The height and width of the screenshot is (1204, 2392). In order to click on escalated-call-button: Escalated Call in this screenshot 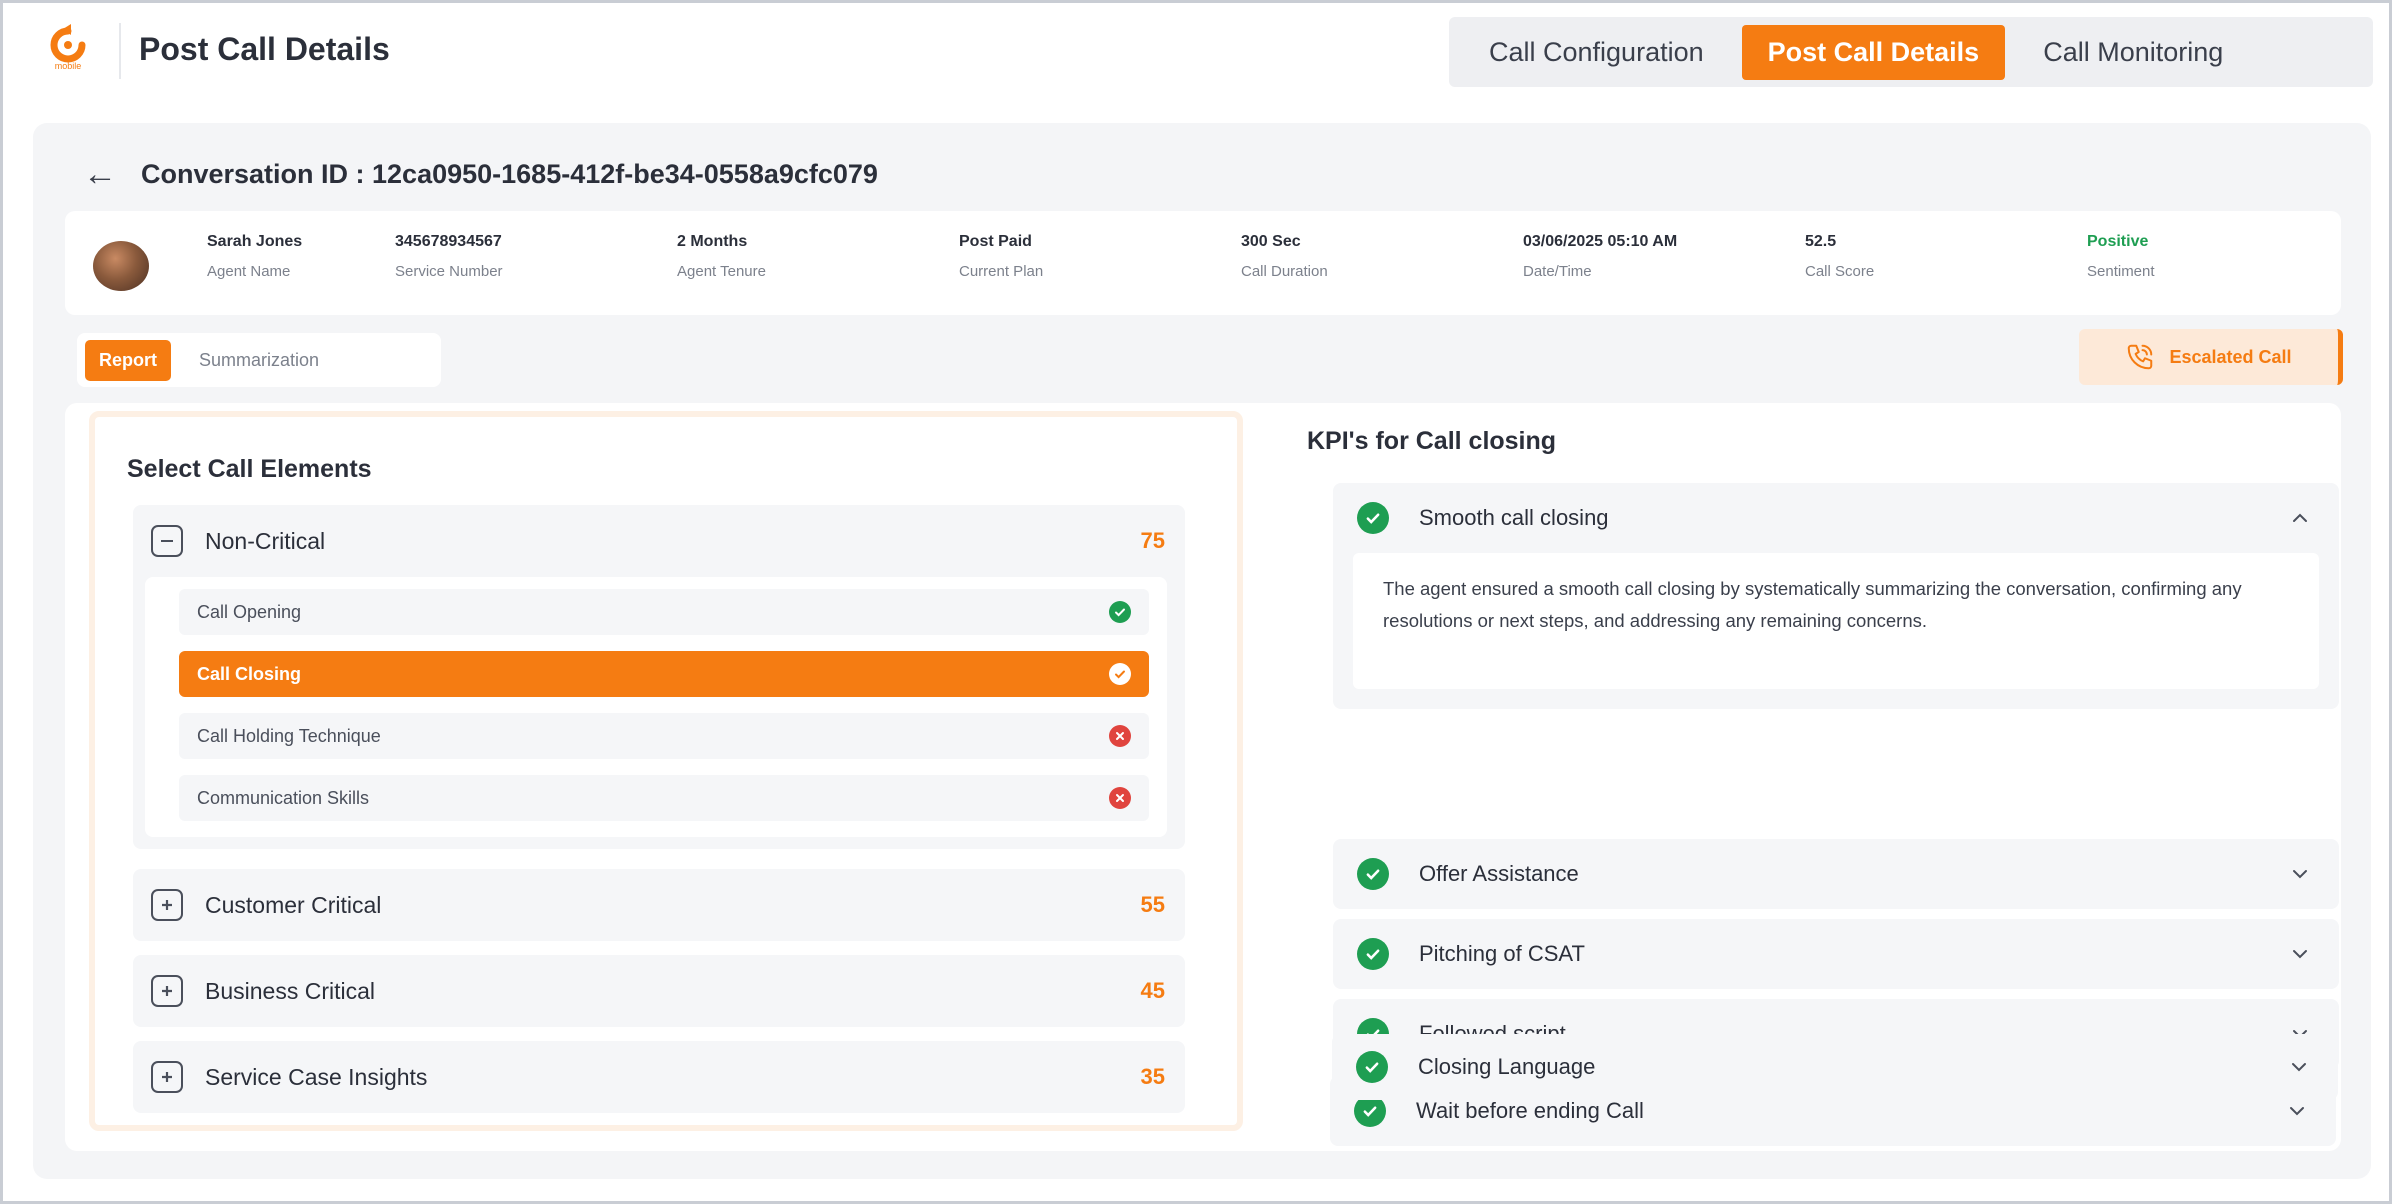, I will do `click(2211, 357)`.